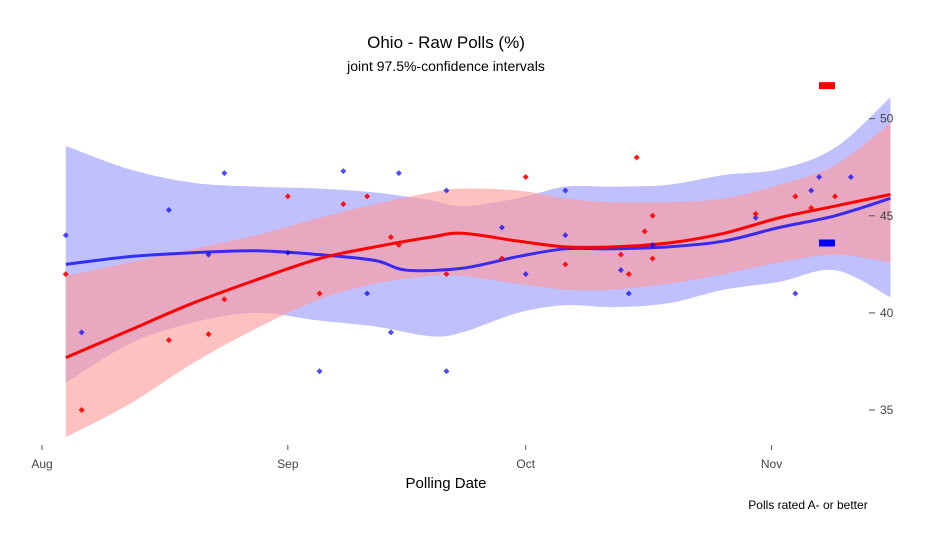 Image resolution: width=947 pixels, height=543 pixels. Describe the element at coordinates (887, 313) in the screenshot. I see `y-tick-label: 40` at that location.